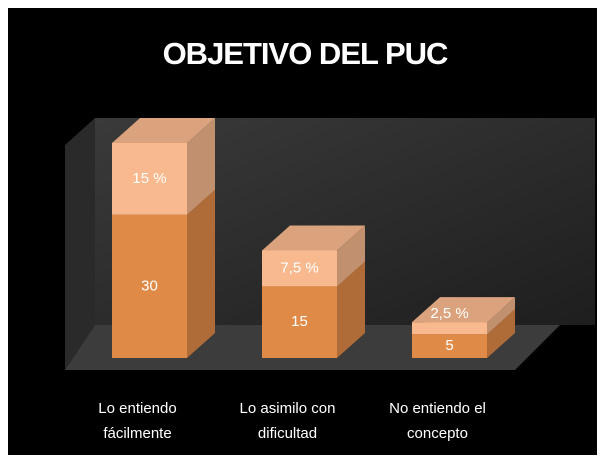 Image resolution: width=605 pixels, height=462 pixels. I want to click on data-label: 7,5 %, so click(299, 267).